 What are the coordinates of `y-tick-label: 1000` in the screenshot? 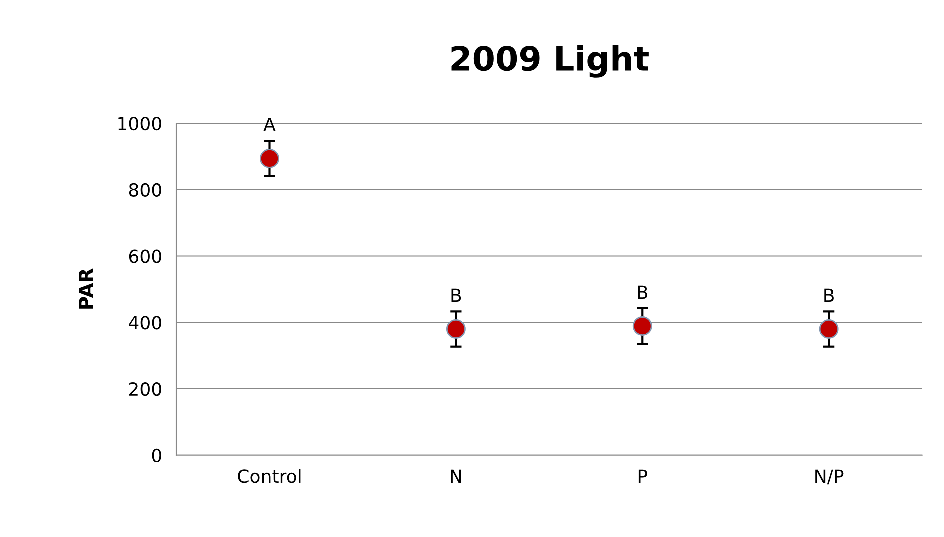 It's located at (140, 123).